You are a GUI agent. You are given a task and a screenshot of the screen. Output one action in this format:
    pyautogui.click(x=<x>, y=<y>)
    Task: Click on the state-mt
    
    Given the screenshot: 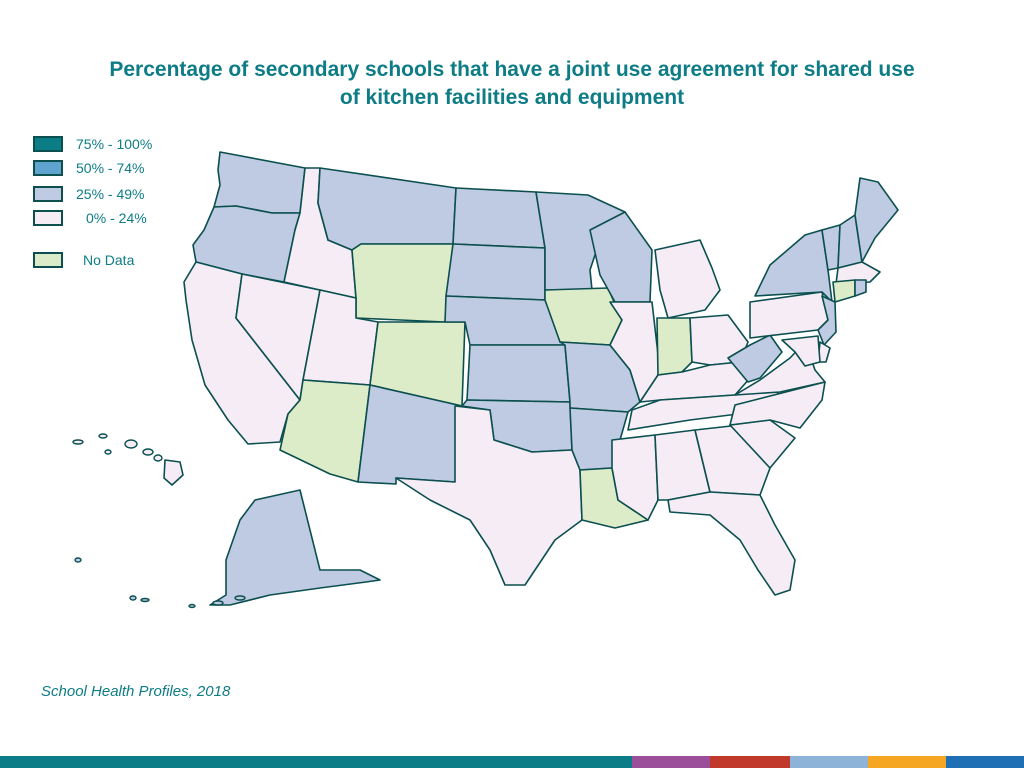 What is the action you would take?
    pyautogui.click(x=387, y=209)
    